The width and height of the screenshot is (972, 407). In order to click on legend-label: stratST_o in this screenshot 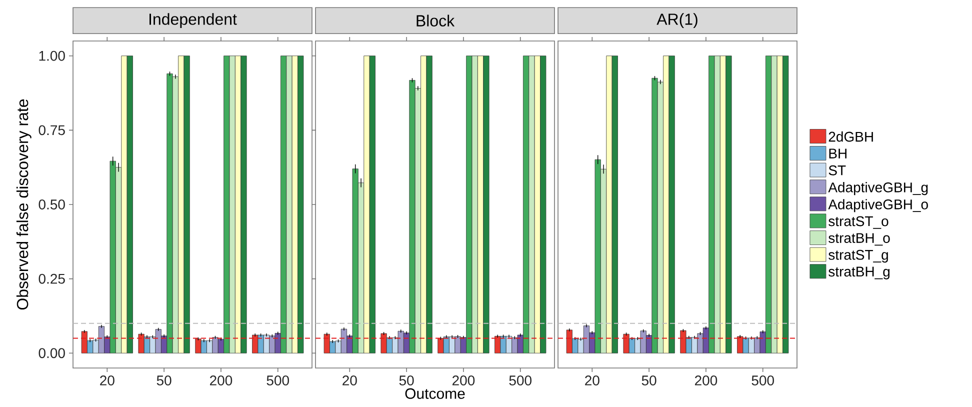, I will do `click(858, 222)`.